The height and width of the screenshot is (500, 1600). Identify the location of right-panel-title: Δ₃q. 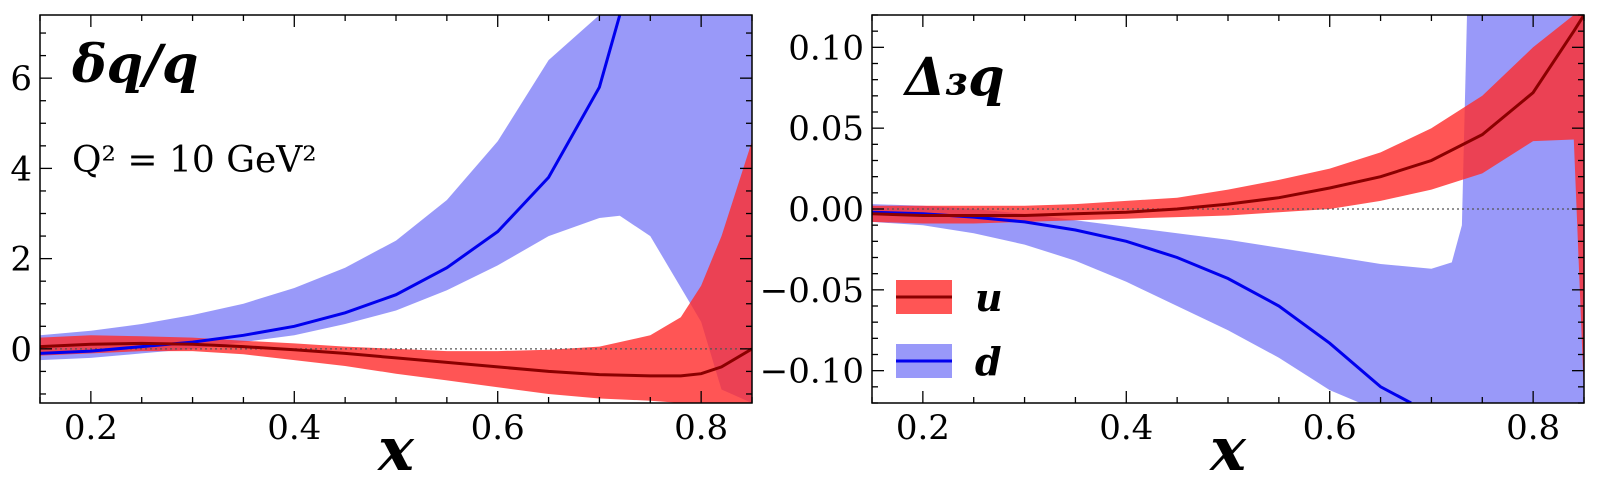
(953, 77).